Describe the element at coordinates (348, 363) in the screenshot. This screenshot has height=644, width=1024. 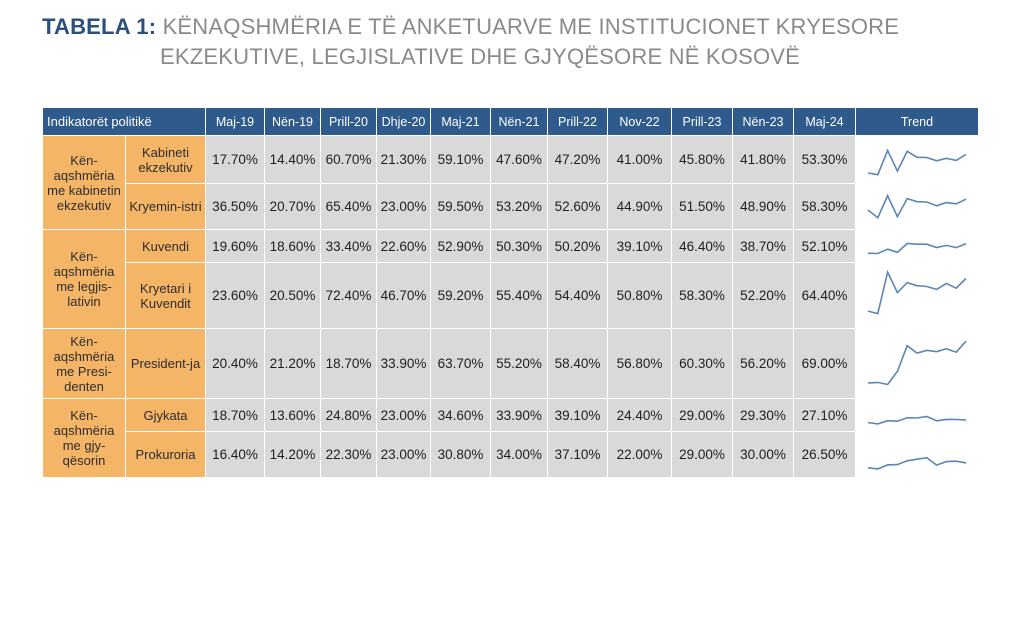
I see `value-cell: 18.70%` at that location.